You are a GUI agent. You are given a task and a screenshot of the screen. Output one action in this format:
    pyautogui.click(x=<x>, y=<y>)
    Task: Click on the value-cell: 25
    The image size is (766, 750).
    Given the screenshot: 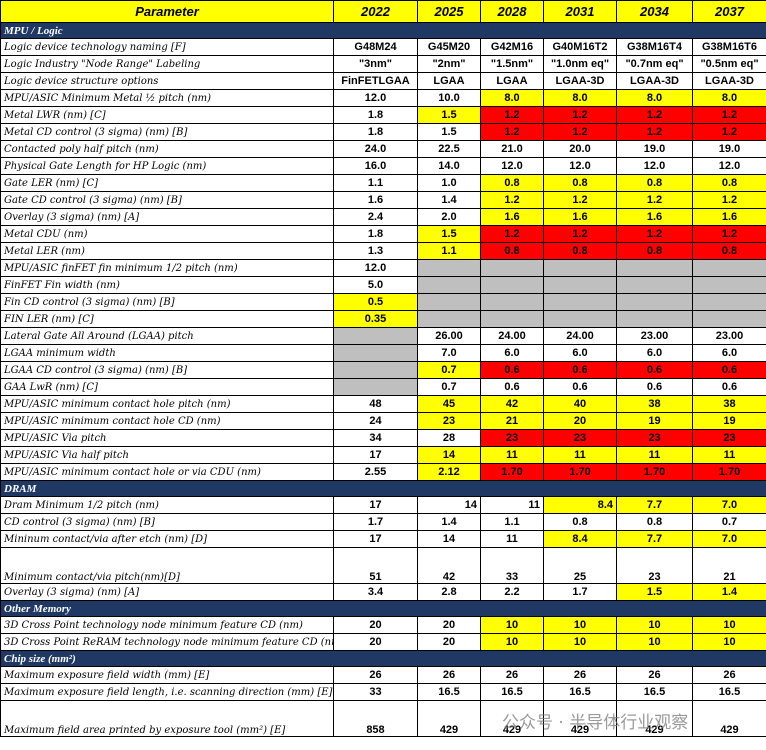 What is the action you would take?
    pyautogui.click(x=580, y=565)
    